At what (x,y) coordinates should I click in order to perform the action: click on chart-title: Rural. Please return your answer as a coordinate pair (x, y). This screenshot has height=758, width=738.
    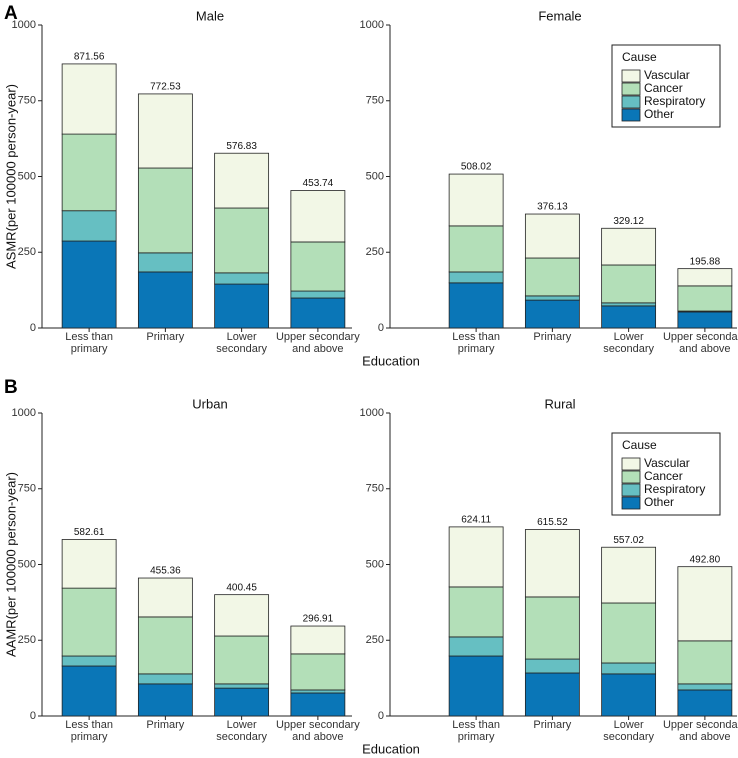
    Looking at the image, I should click on (559, 403).